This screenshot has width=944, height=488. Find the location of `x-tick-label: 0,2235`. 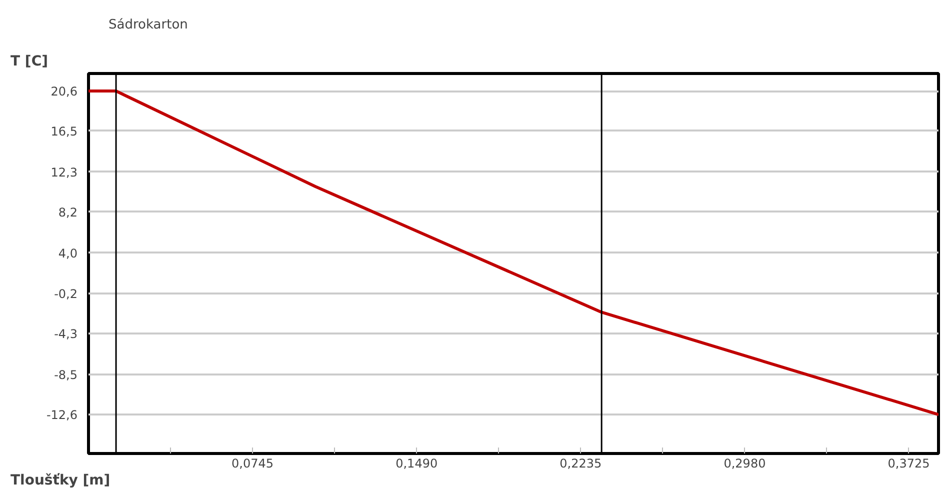

x-tick-label: 0,2235 is located at coordinates (581, 463).